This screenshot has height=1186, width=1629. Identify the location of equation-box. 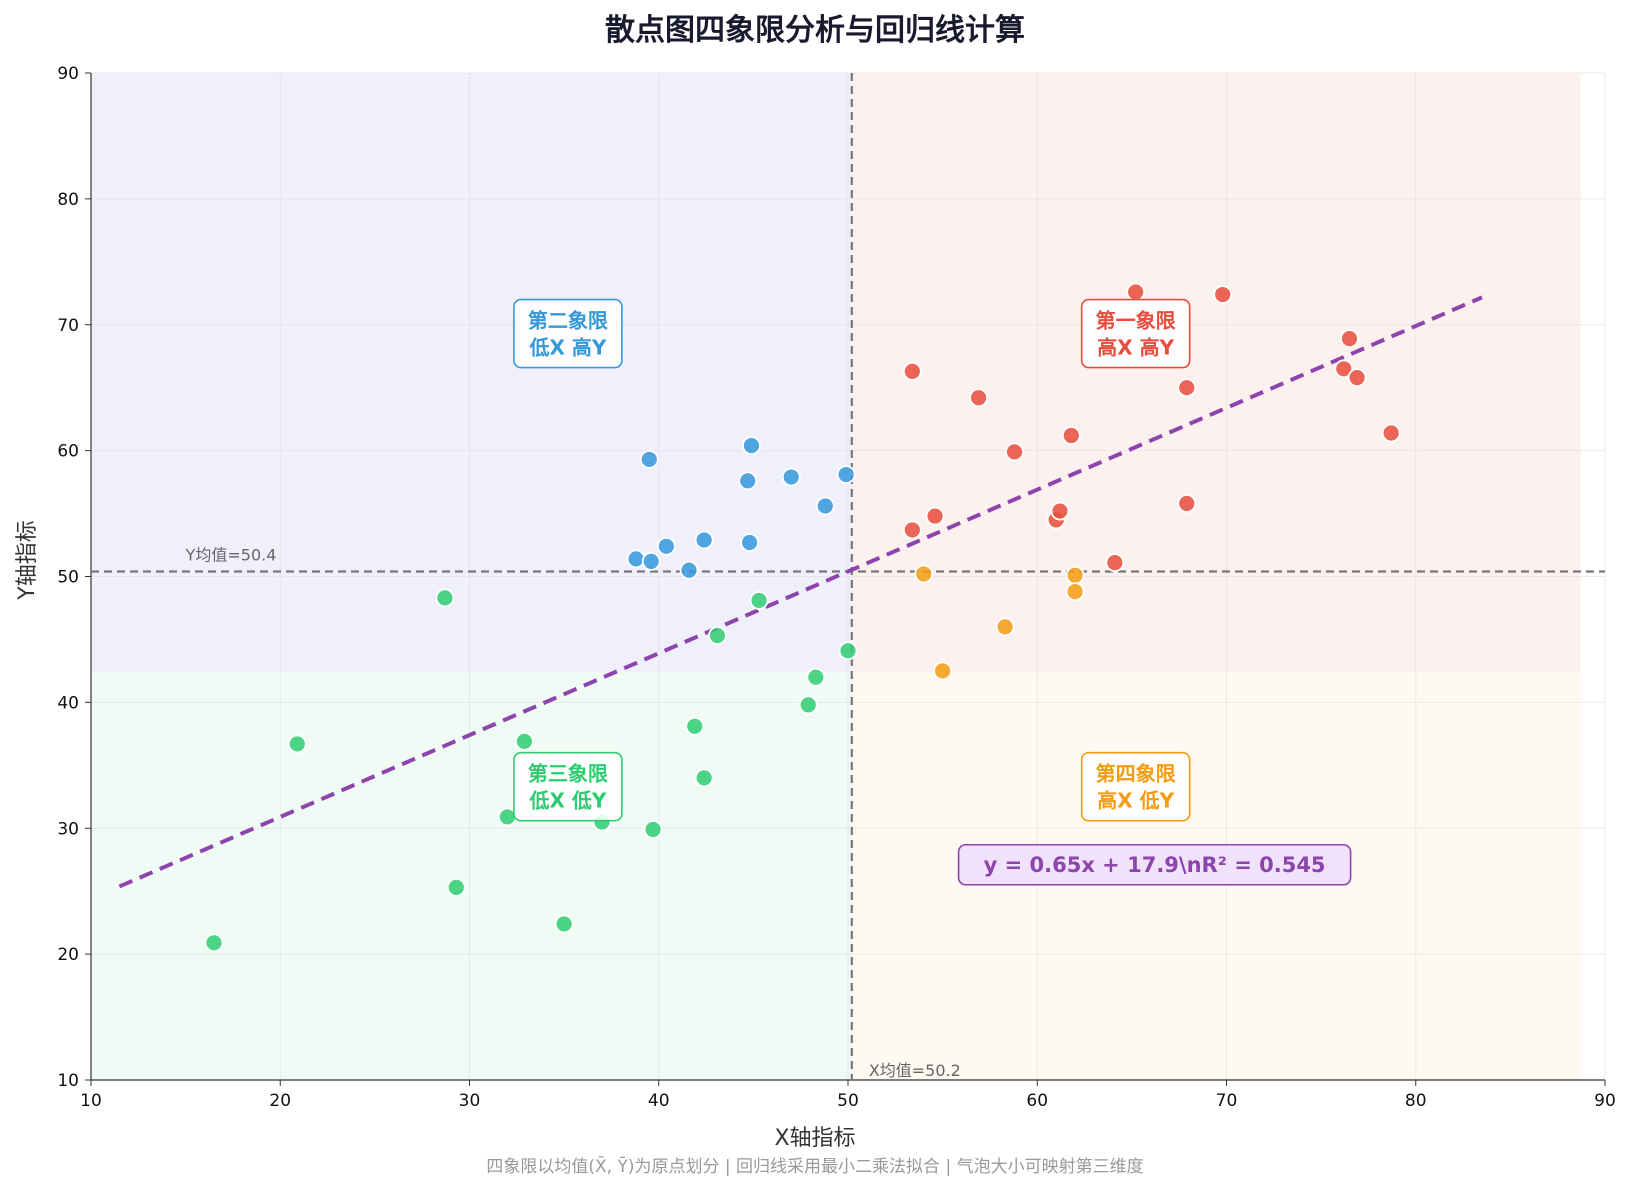
(1154, 864).